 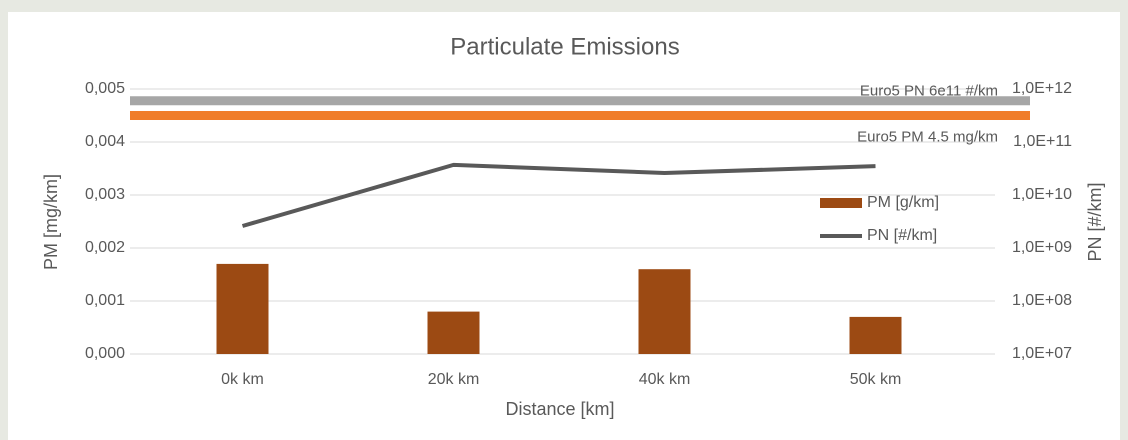 I want to click on legend-swatch, so click(x=841, y=203).